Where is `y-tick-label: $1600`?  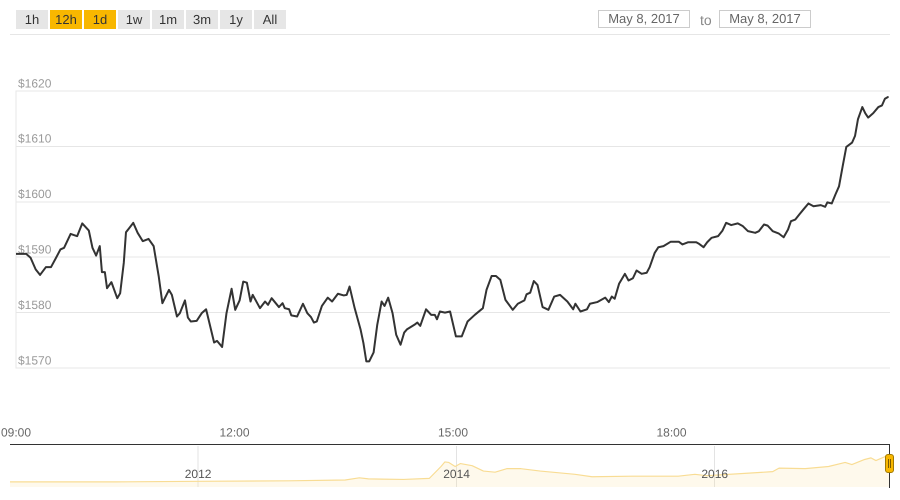
y-tick-label: $1600 is located at coordinates (35, 194).